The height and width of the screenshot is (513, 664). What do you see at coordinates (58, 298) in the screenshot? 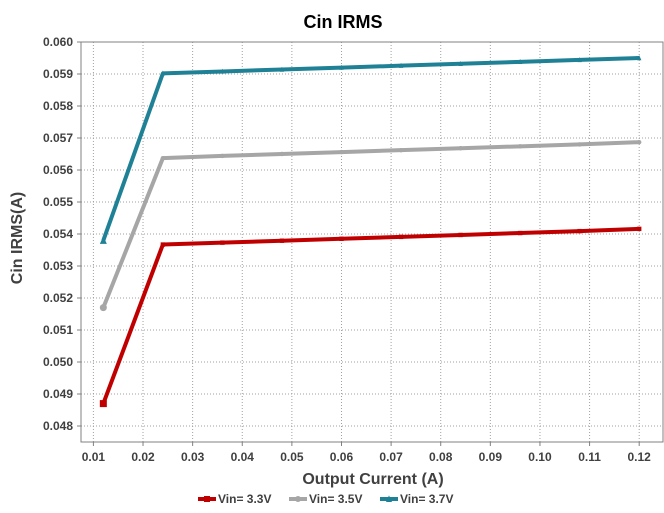
I see `y-tick-label: 0.052` at bounding box center [58, 298].